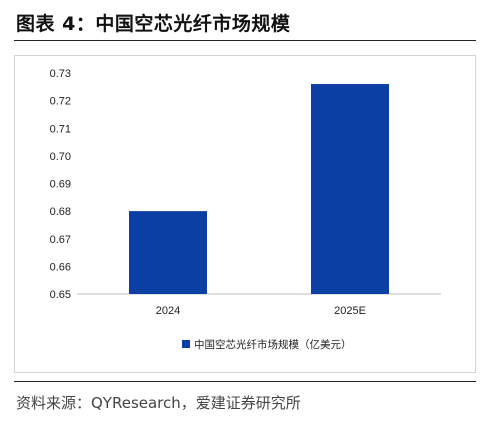 This screenshot has width=488, height=421. I want to click on y-tick-label: 0.65, so click(60, 295).